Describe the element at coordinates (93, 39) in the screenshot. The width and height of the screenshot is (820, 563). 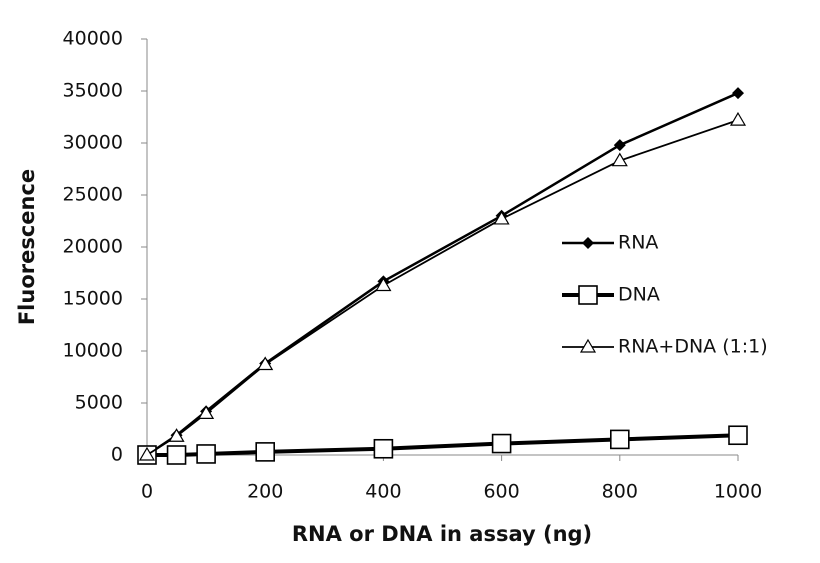
I see `y-tick-label: 40000` at that location.